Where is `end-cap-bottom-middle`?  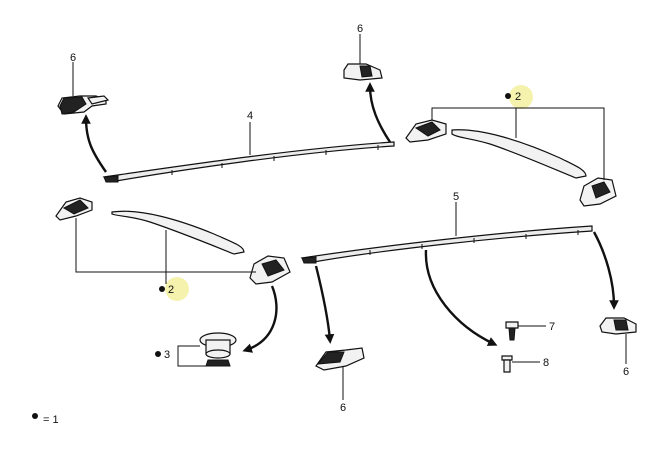 end-cap-bottom-middle is located at coordinates (340, 359).